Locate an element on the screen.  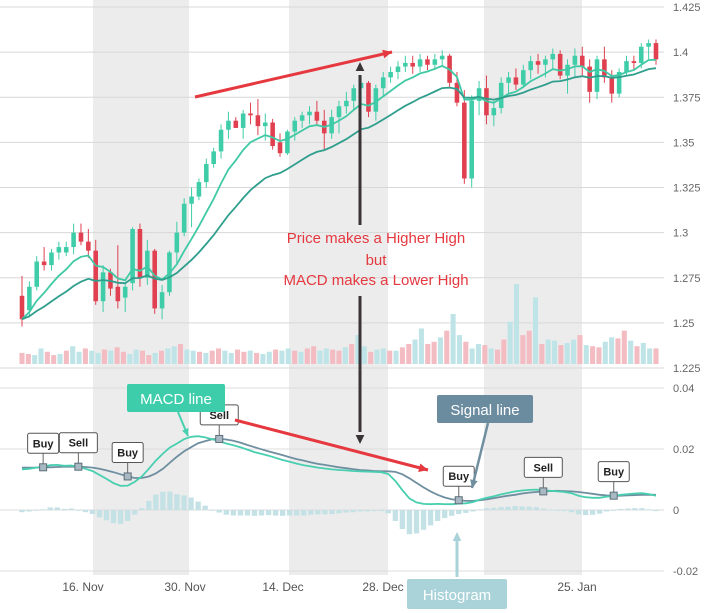
divergence-text-line2: but is located at coordinates (377, 260).